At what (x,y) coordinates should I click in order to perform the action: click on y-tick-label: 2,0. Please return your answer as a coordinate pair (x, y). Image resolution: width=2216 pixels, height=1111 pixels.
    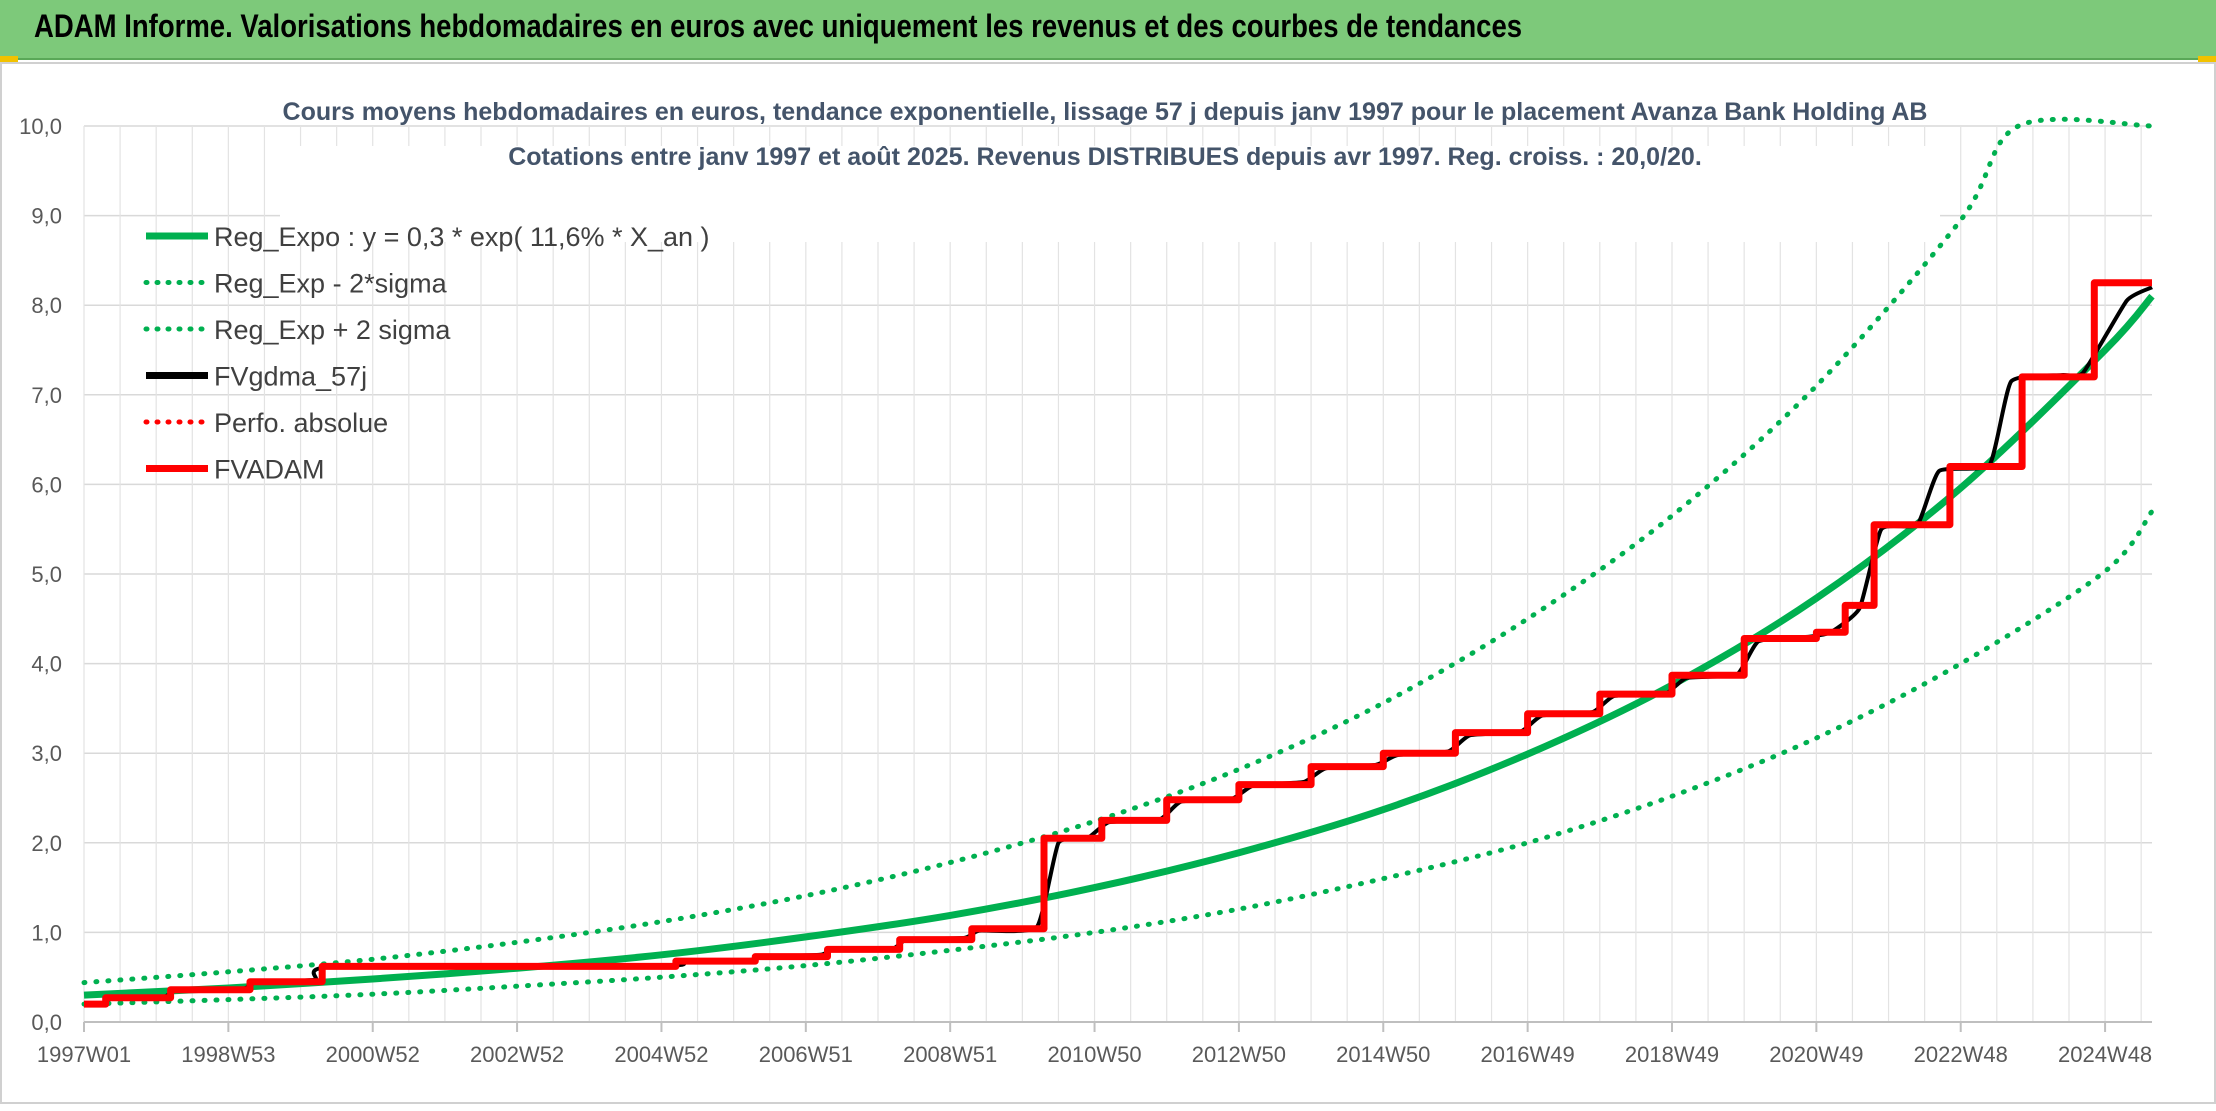
    Looking at the image, I should click on (46, 843).